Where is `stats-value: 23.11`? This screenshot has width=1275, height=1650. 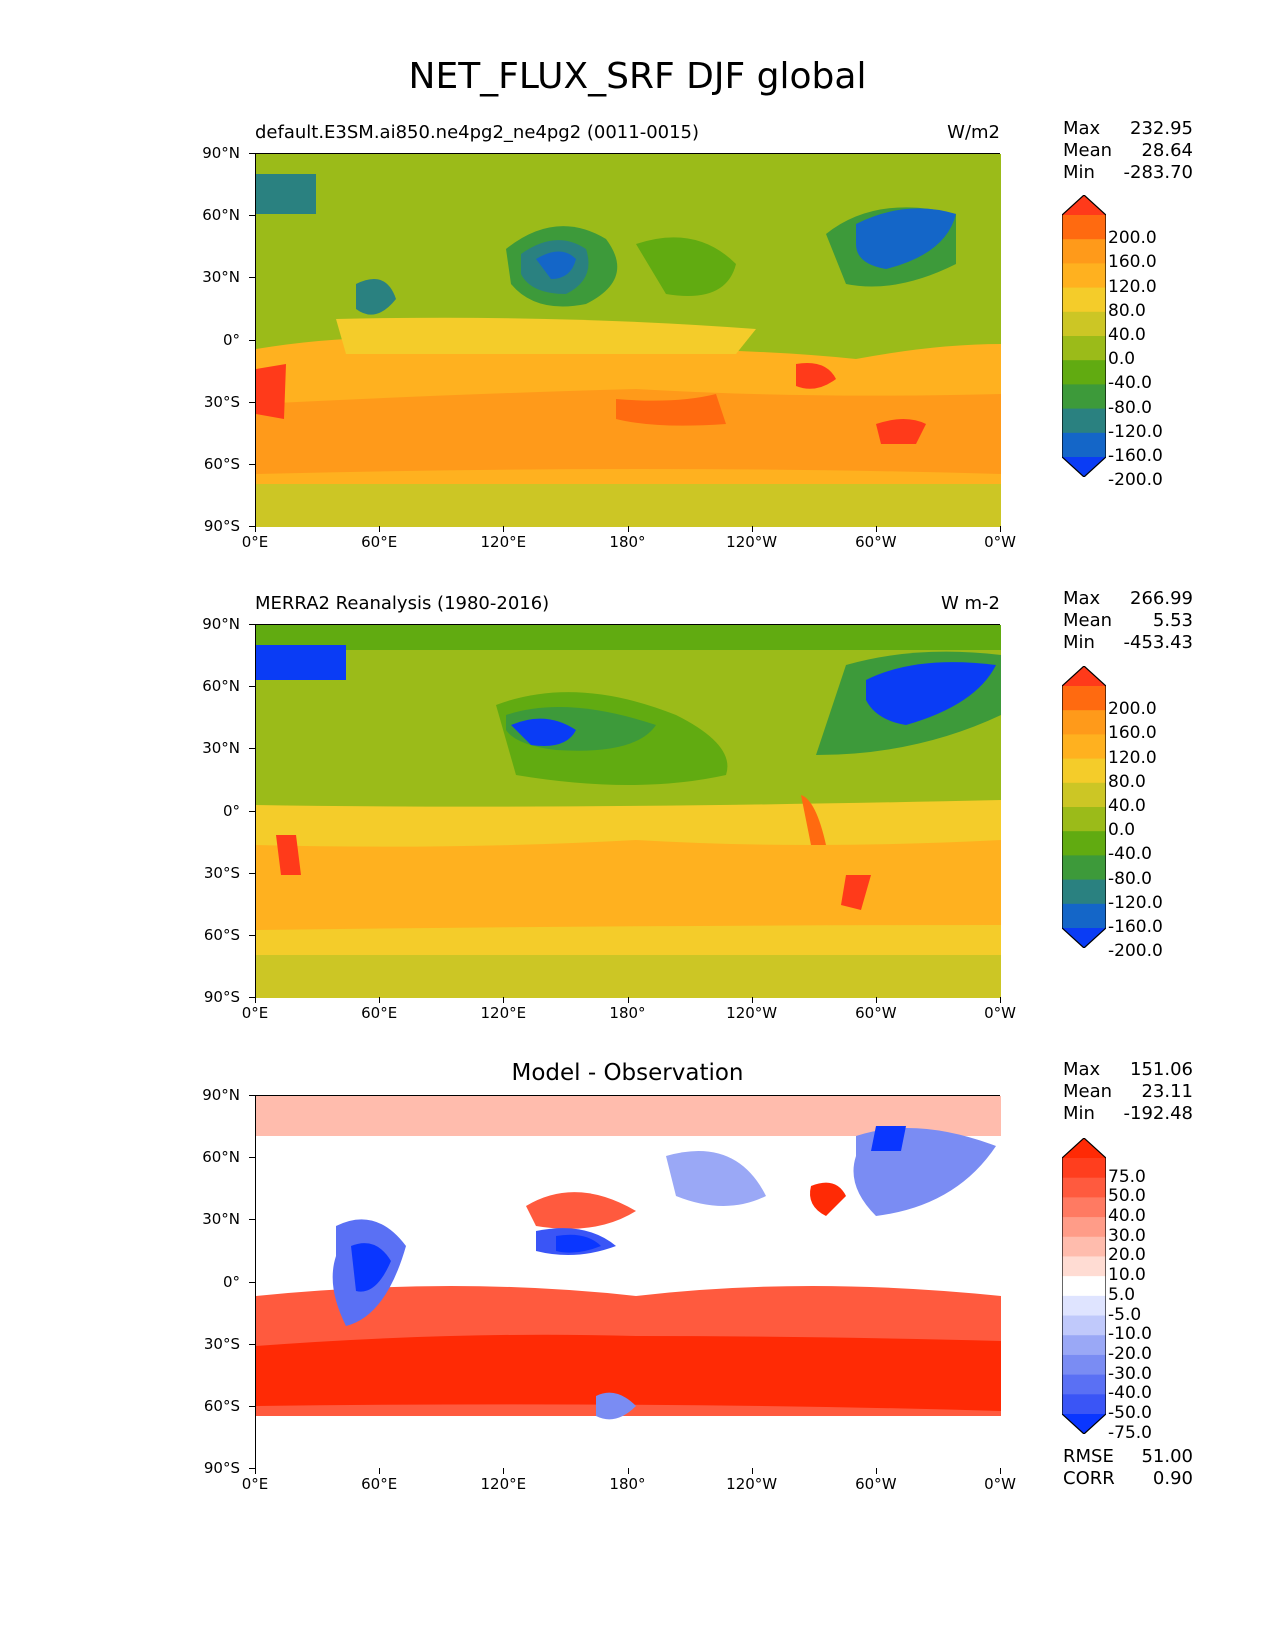 stats-value: 23.11 is located at coordinates (1167, 1091).